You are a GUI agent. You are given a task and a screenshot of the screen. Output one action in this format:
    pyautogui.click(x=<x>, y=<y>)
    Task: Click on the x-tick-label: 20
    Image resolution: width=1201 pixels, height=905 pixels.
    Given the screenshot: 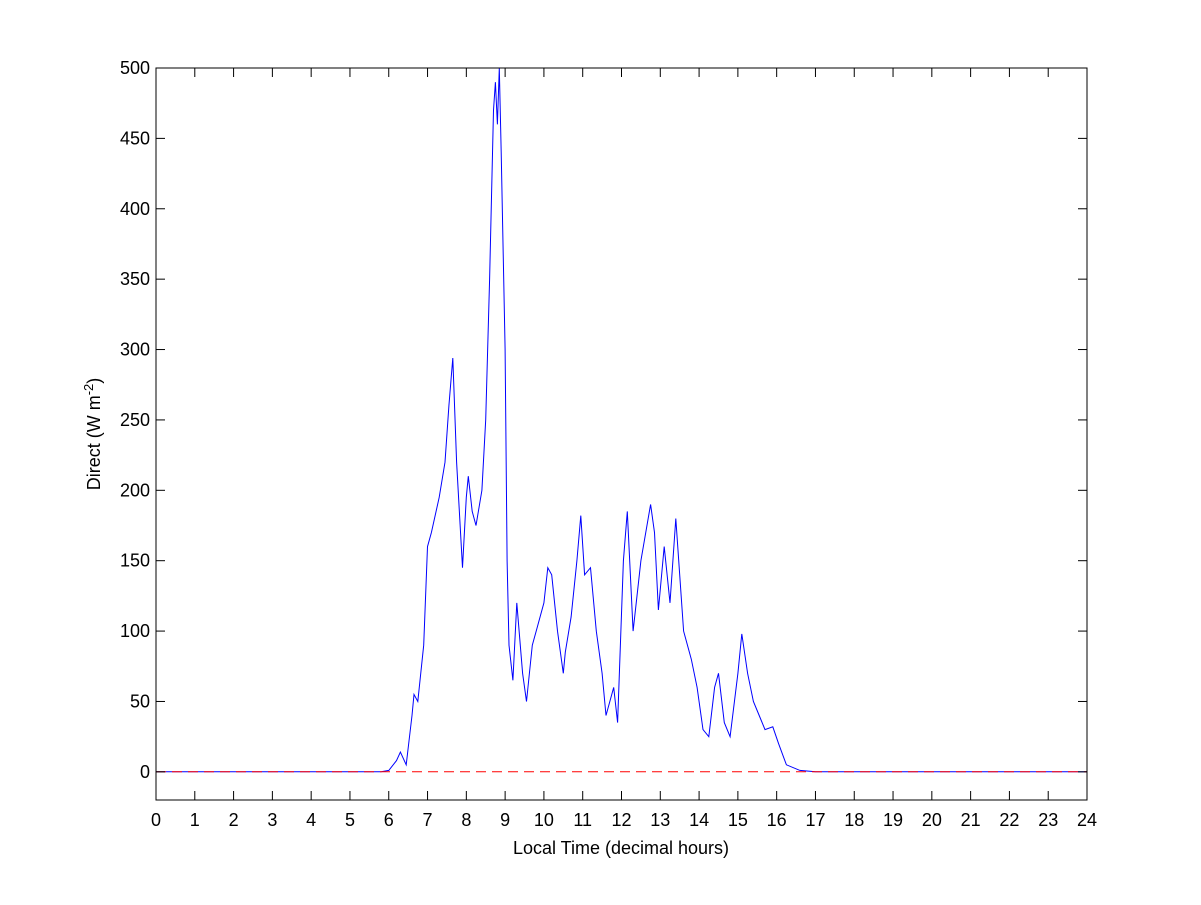 What is the action you would take?
    pyautogui.click(x=932, y=820)
    